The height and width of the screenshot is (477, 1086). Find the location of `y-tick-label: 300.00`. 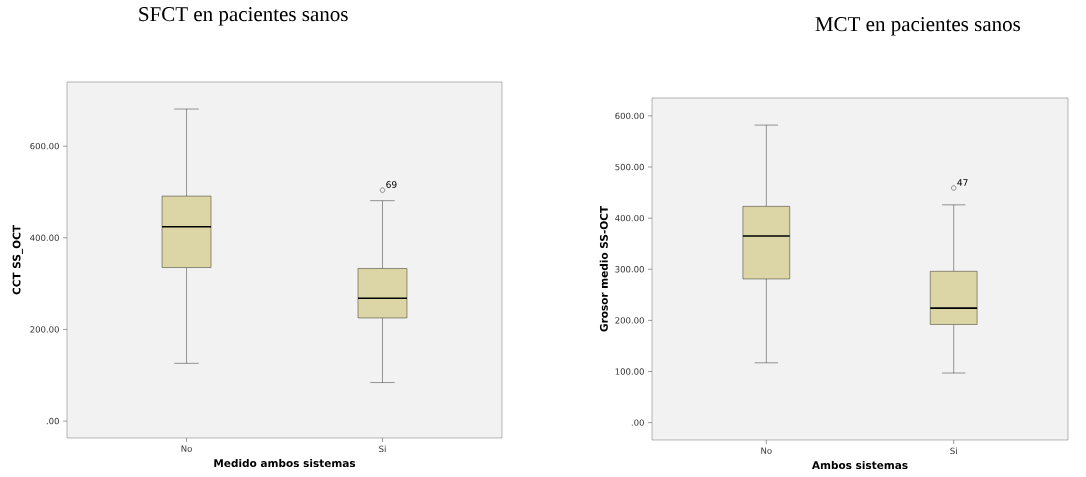

y-tick-label: 300.00 is located at coordinates (629, 269).